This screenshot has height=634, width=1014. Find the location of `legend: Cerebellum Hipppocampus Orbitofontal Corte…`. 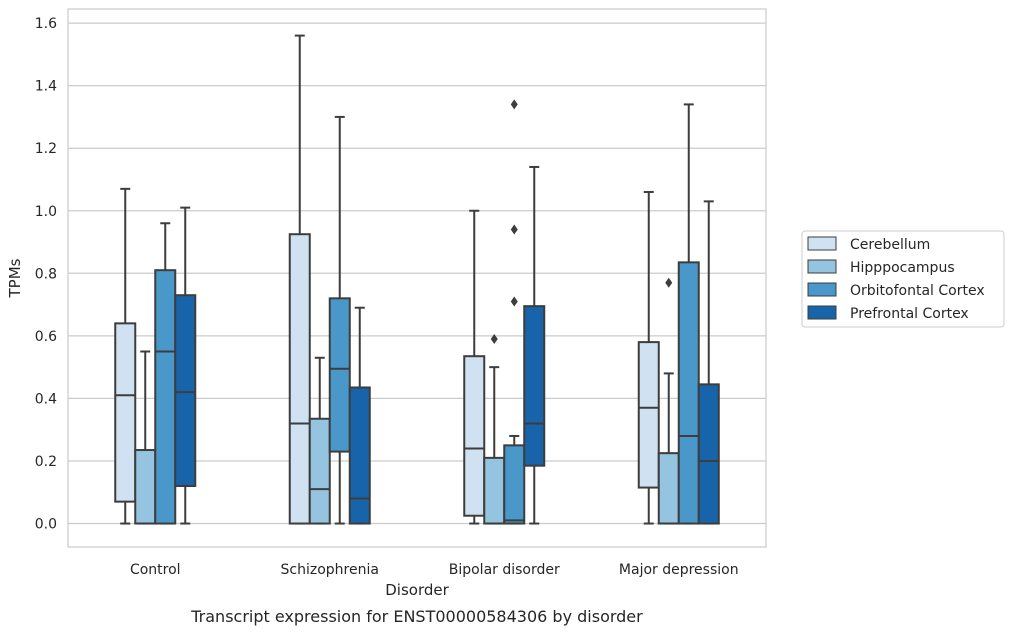

legend: Cerebellum Hipppocampus Orbitofontal Corte… is located at coordinates (903, 279).